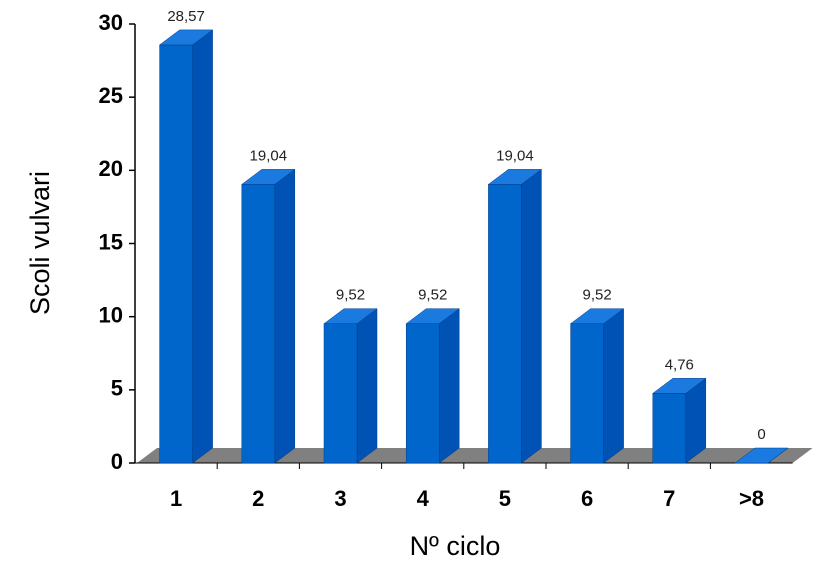  What do you see at coordinates (587, 498) in the screenshot?
I see `x-tick-label: 6` at bounding box center [587, 498].